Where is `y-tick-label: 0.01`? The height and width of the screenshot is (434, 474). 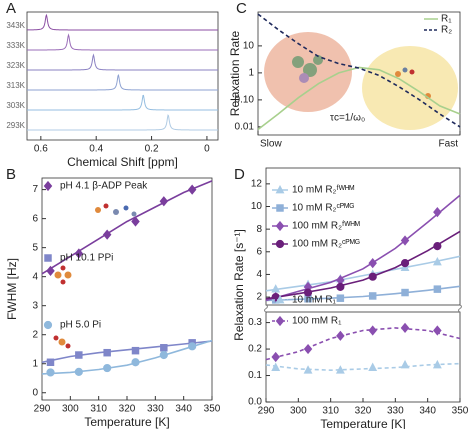
y-tick-label: 0.01 is located at coordinates (245, 127).